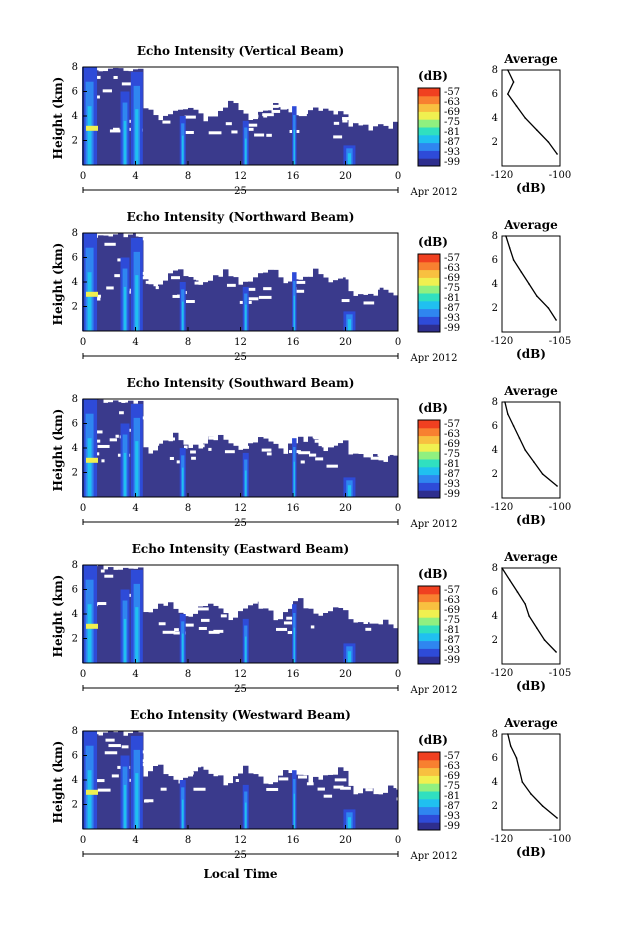  What do you see at coordinates (135, 674) in the screenshot?
I see `x-tick-label: 4` at bounding box center [135, 674].